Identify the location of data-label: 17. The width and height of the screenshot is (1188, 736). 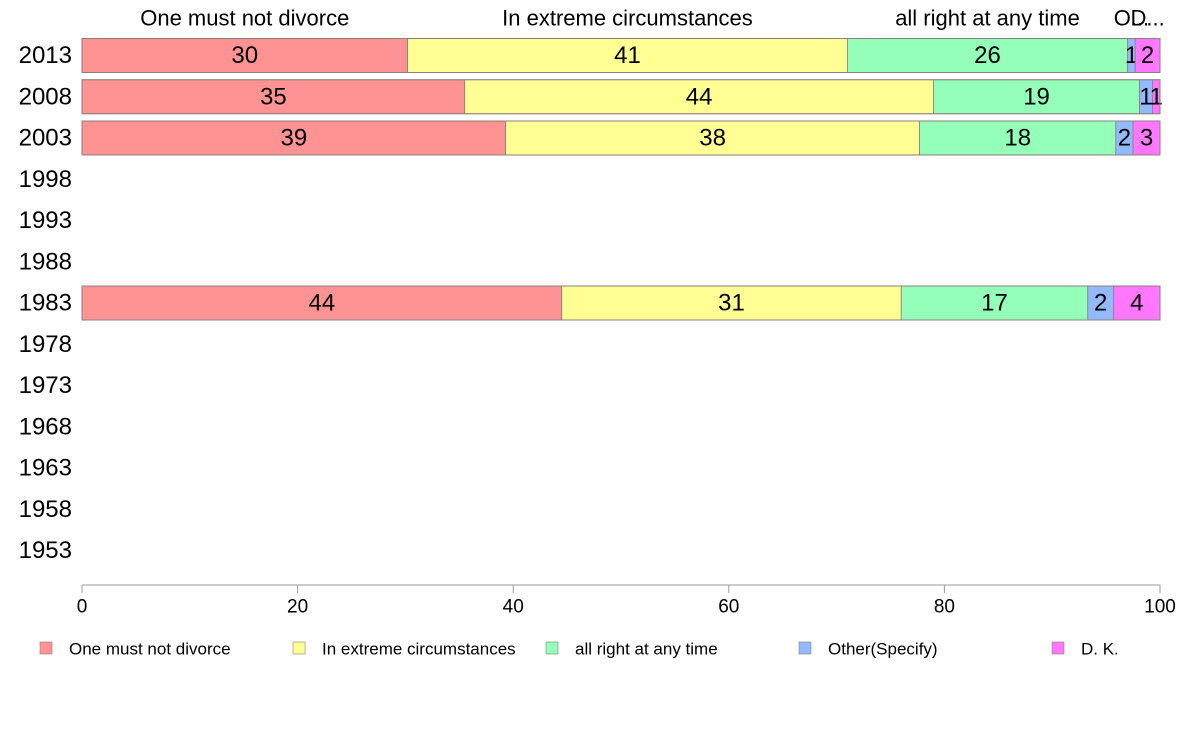
(994, 303).